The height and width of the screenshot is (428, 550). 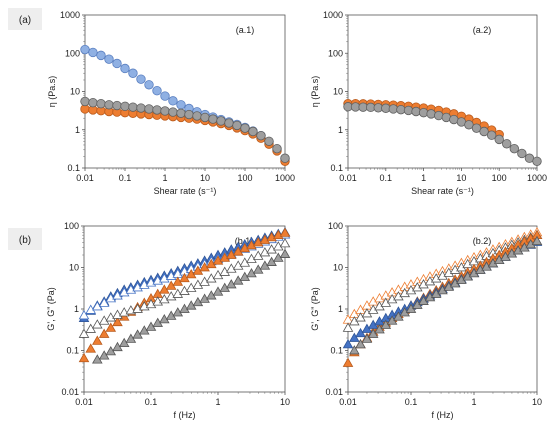 I want to click on x-tick-label: 100, so click(x=244, y=178).